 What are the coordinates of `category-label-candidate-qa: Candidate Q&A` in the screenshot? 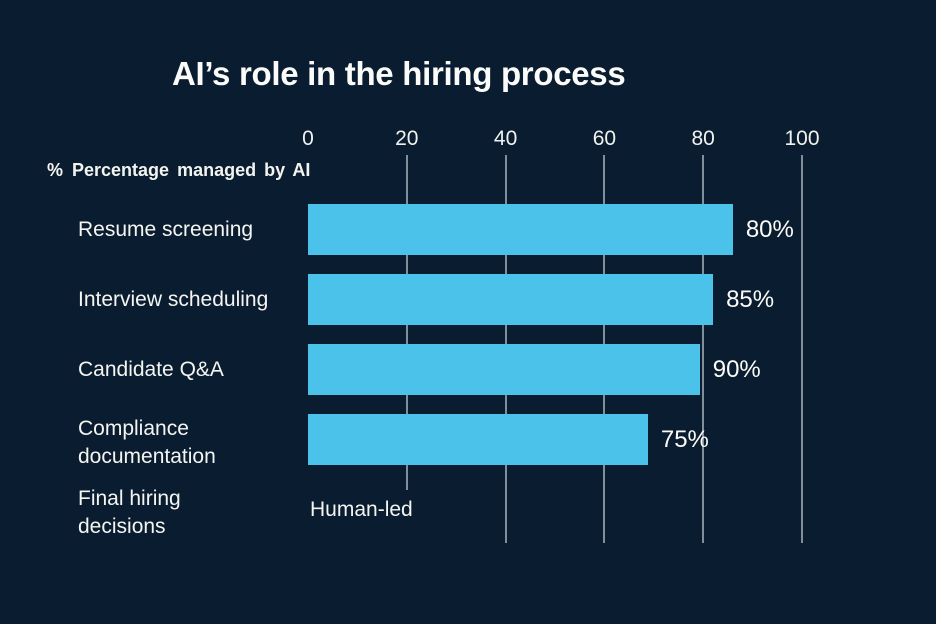 It's located at (151, 369).